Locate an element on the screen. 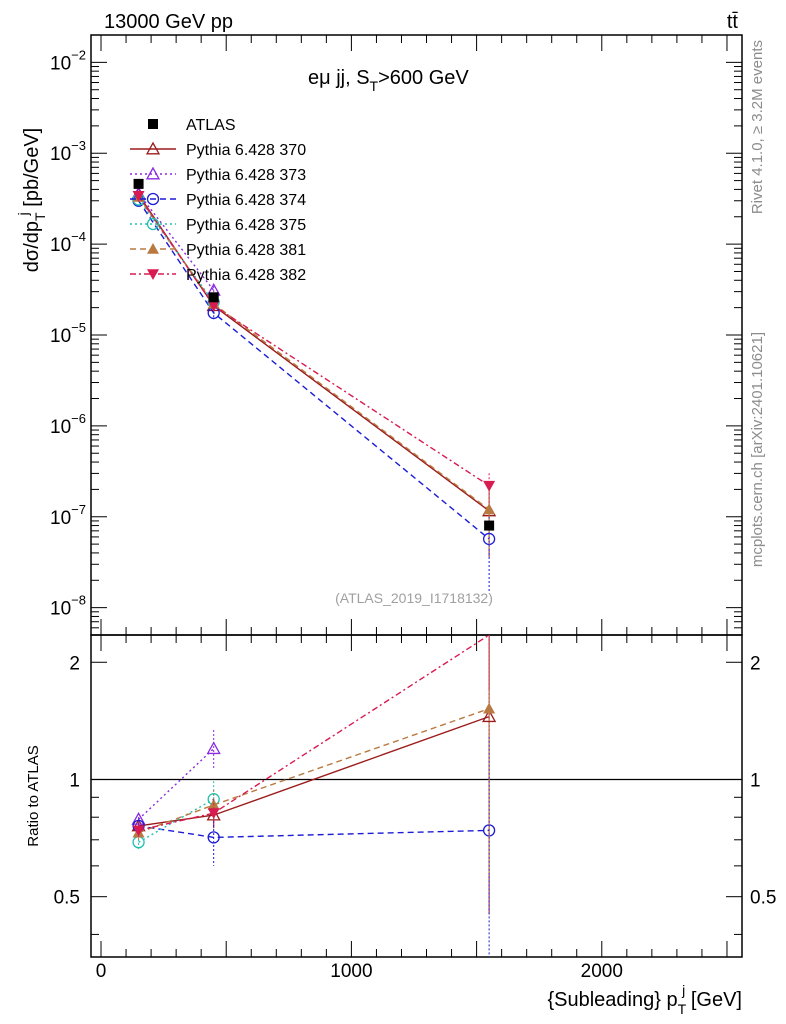 The image size is (786, 1024). main-y-tick-label-exp: −6 is located at coordinates (78, 418).